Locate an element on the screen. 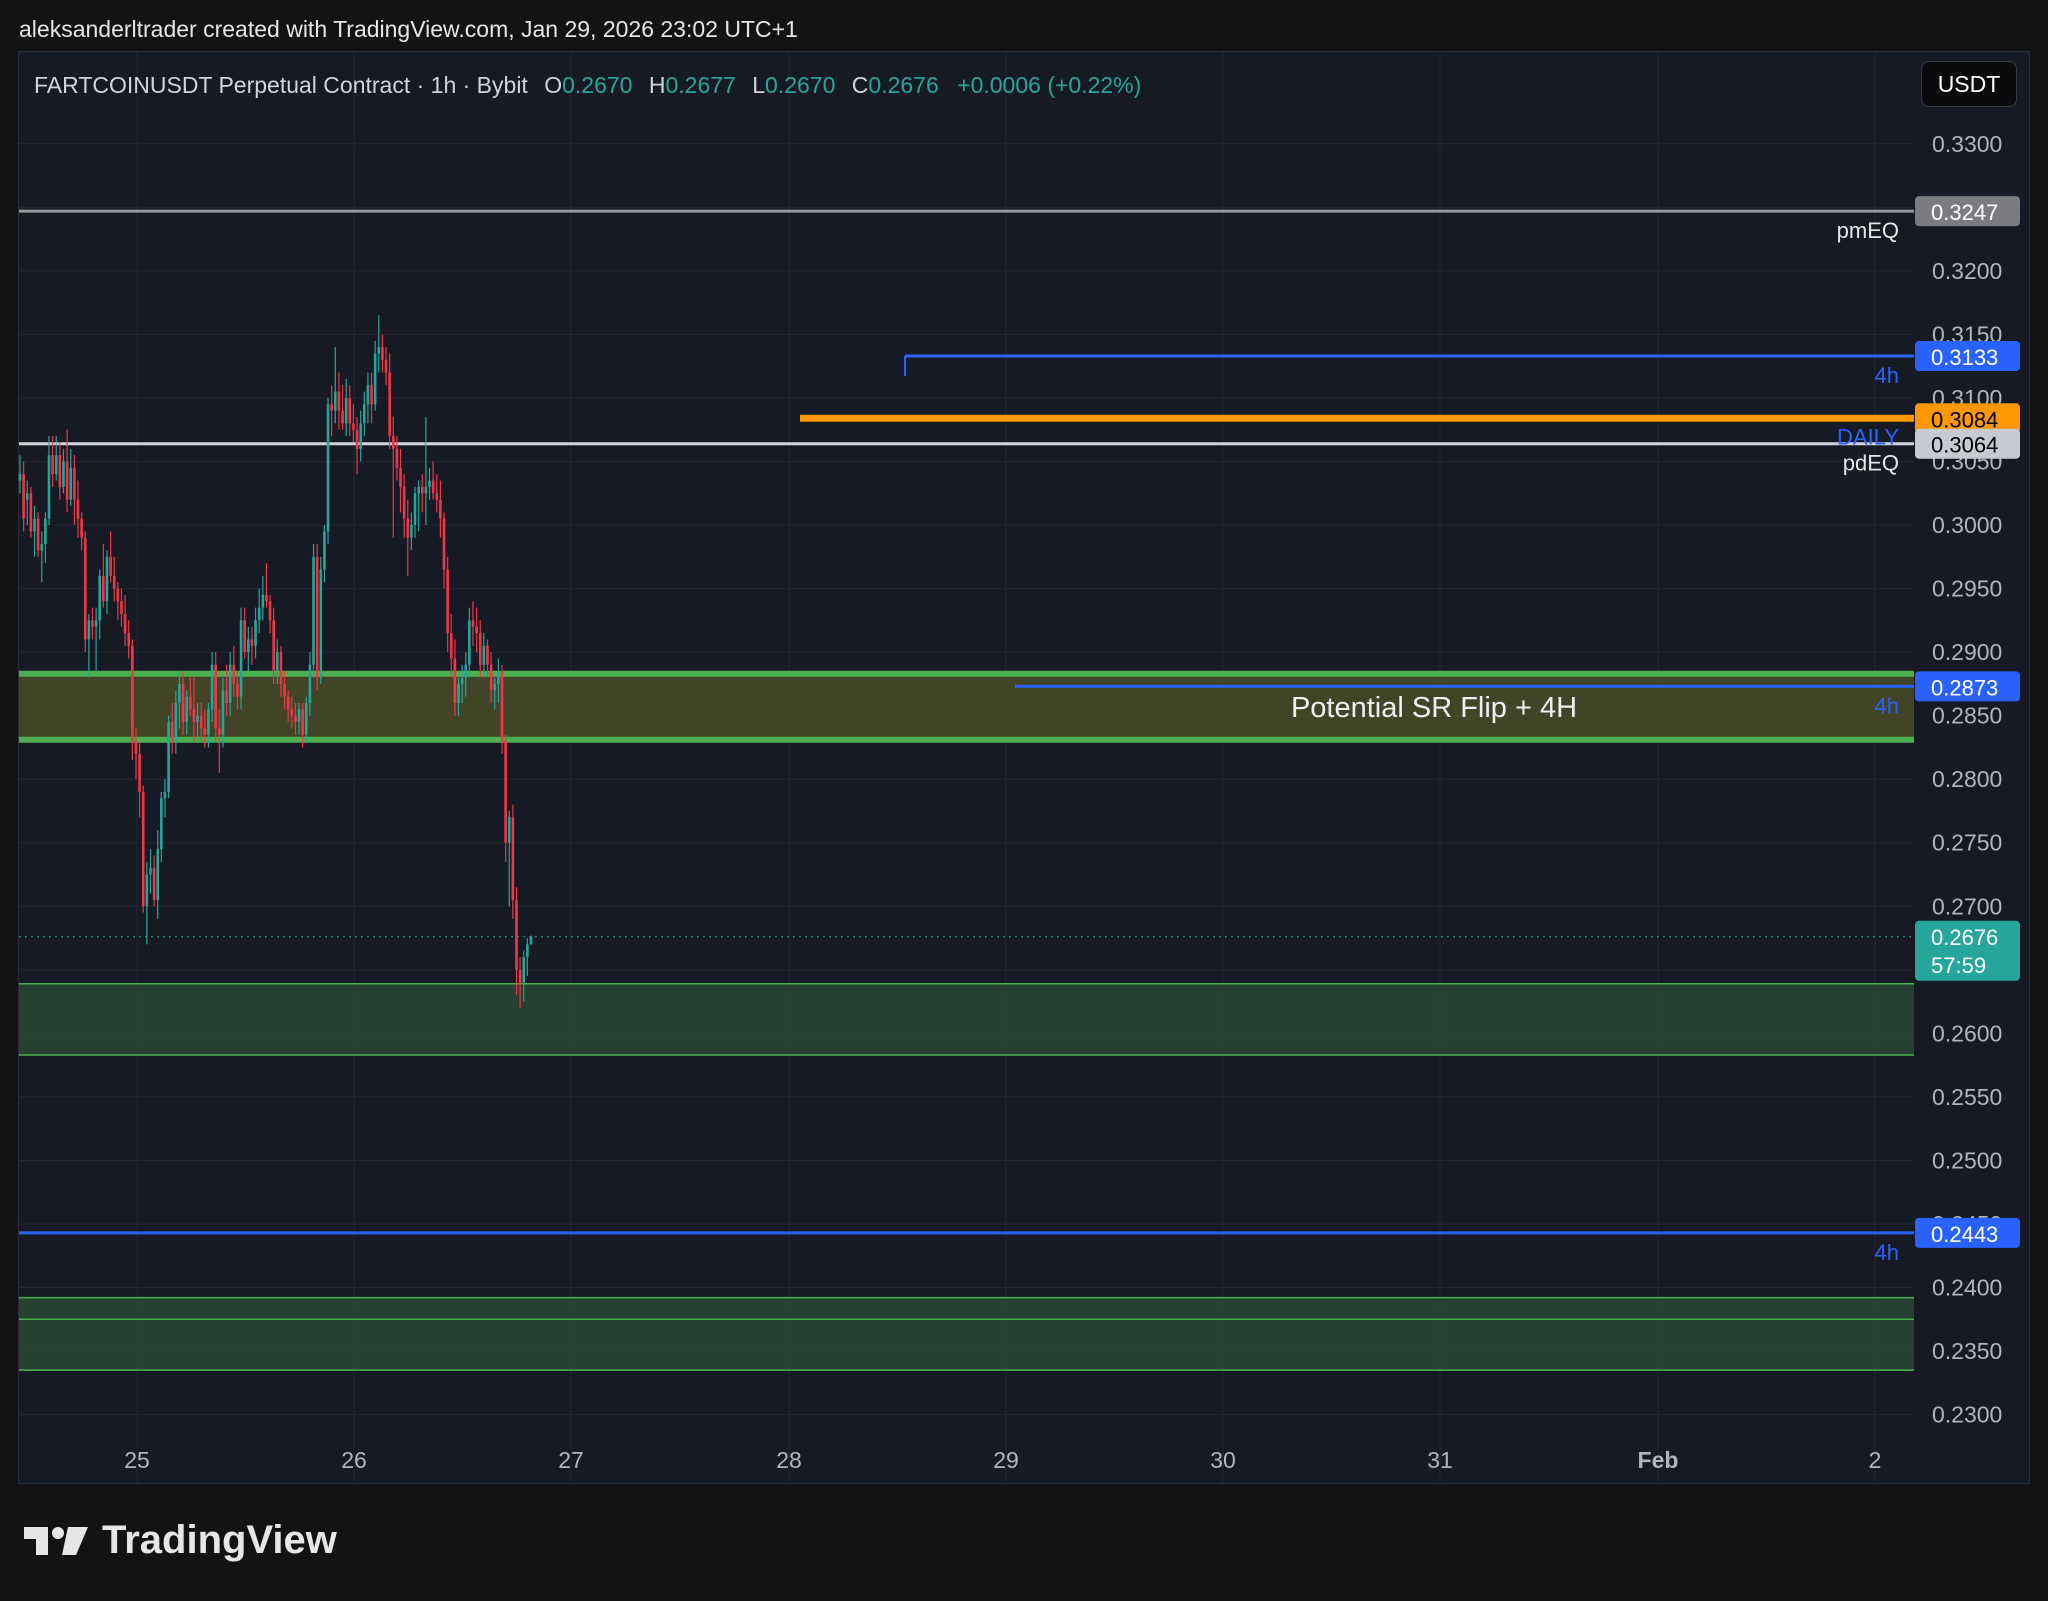 The width and height of the screenshot is (2048, 1601). price-tag-text: 0.3084 is located at coordinates (1964, 419).